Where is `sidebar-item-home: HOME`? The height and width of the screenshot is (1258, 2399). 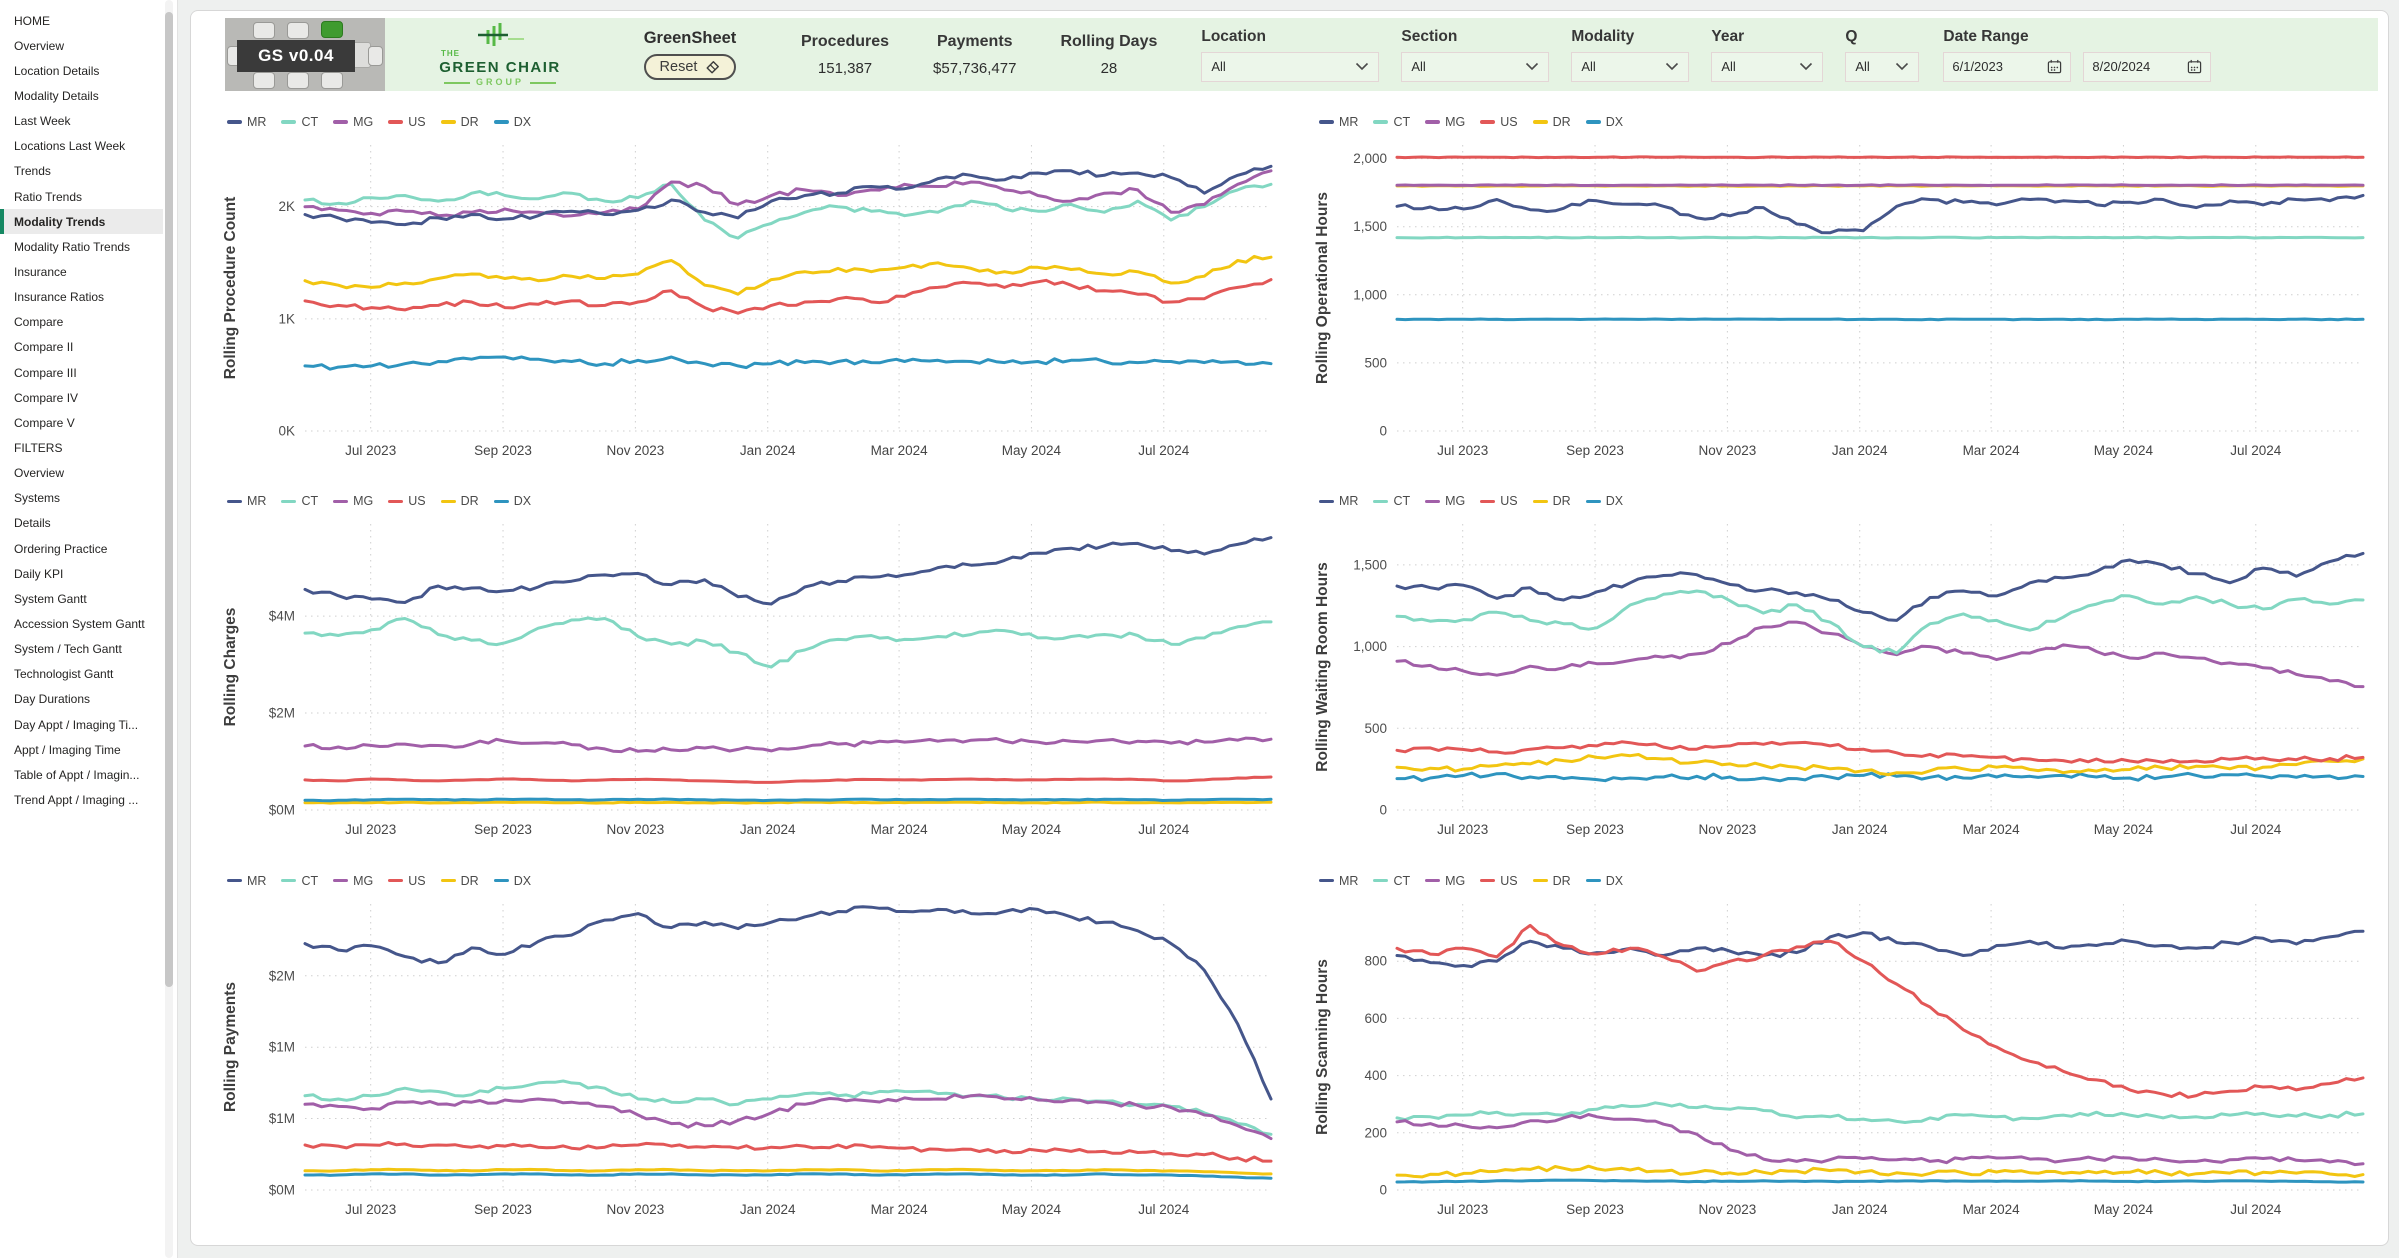 sidebar-item-home: HOME is located at coordinates (32, 20).